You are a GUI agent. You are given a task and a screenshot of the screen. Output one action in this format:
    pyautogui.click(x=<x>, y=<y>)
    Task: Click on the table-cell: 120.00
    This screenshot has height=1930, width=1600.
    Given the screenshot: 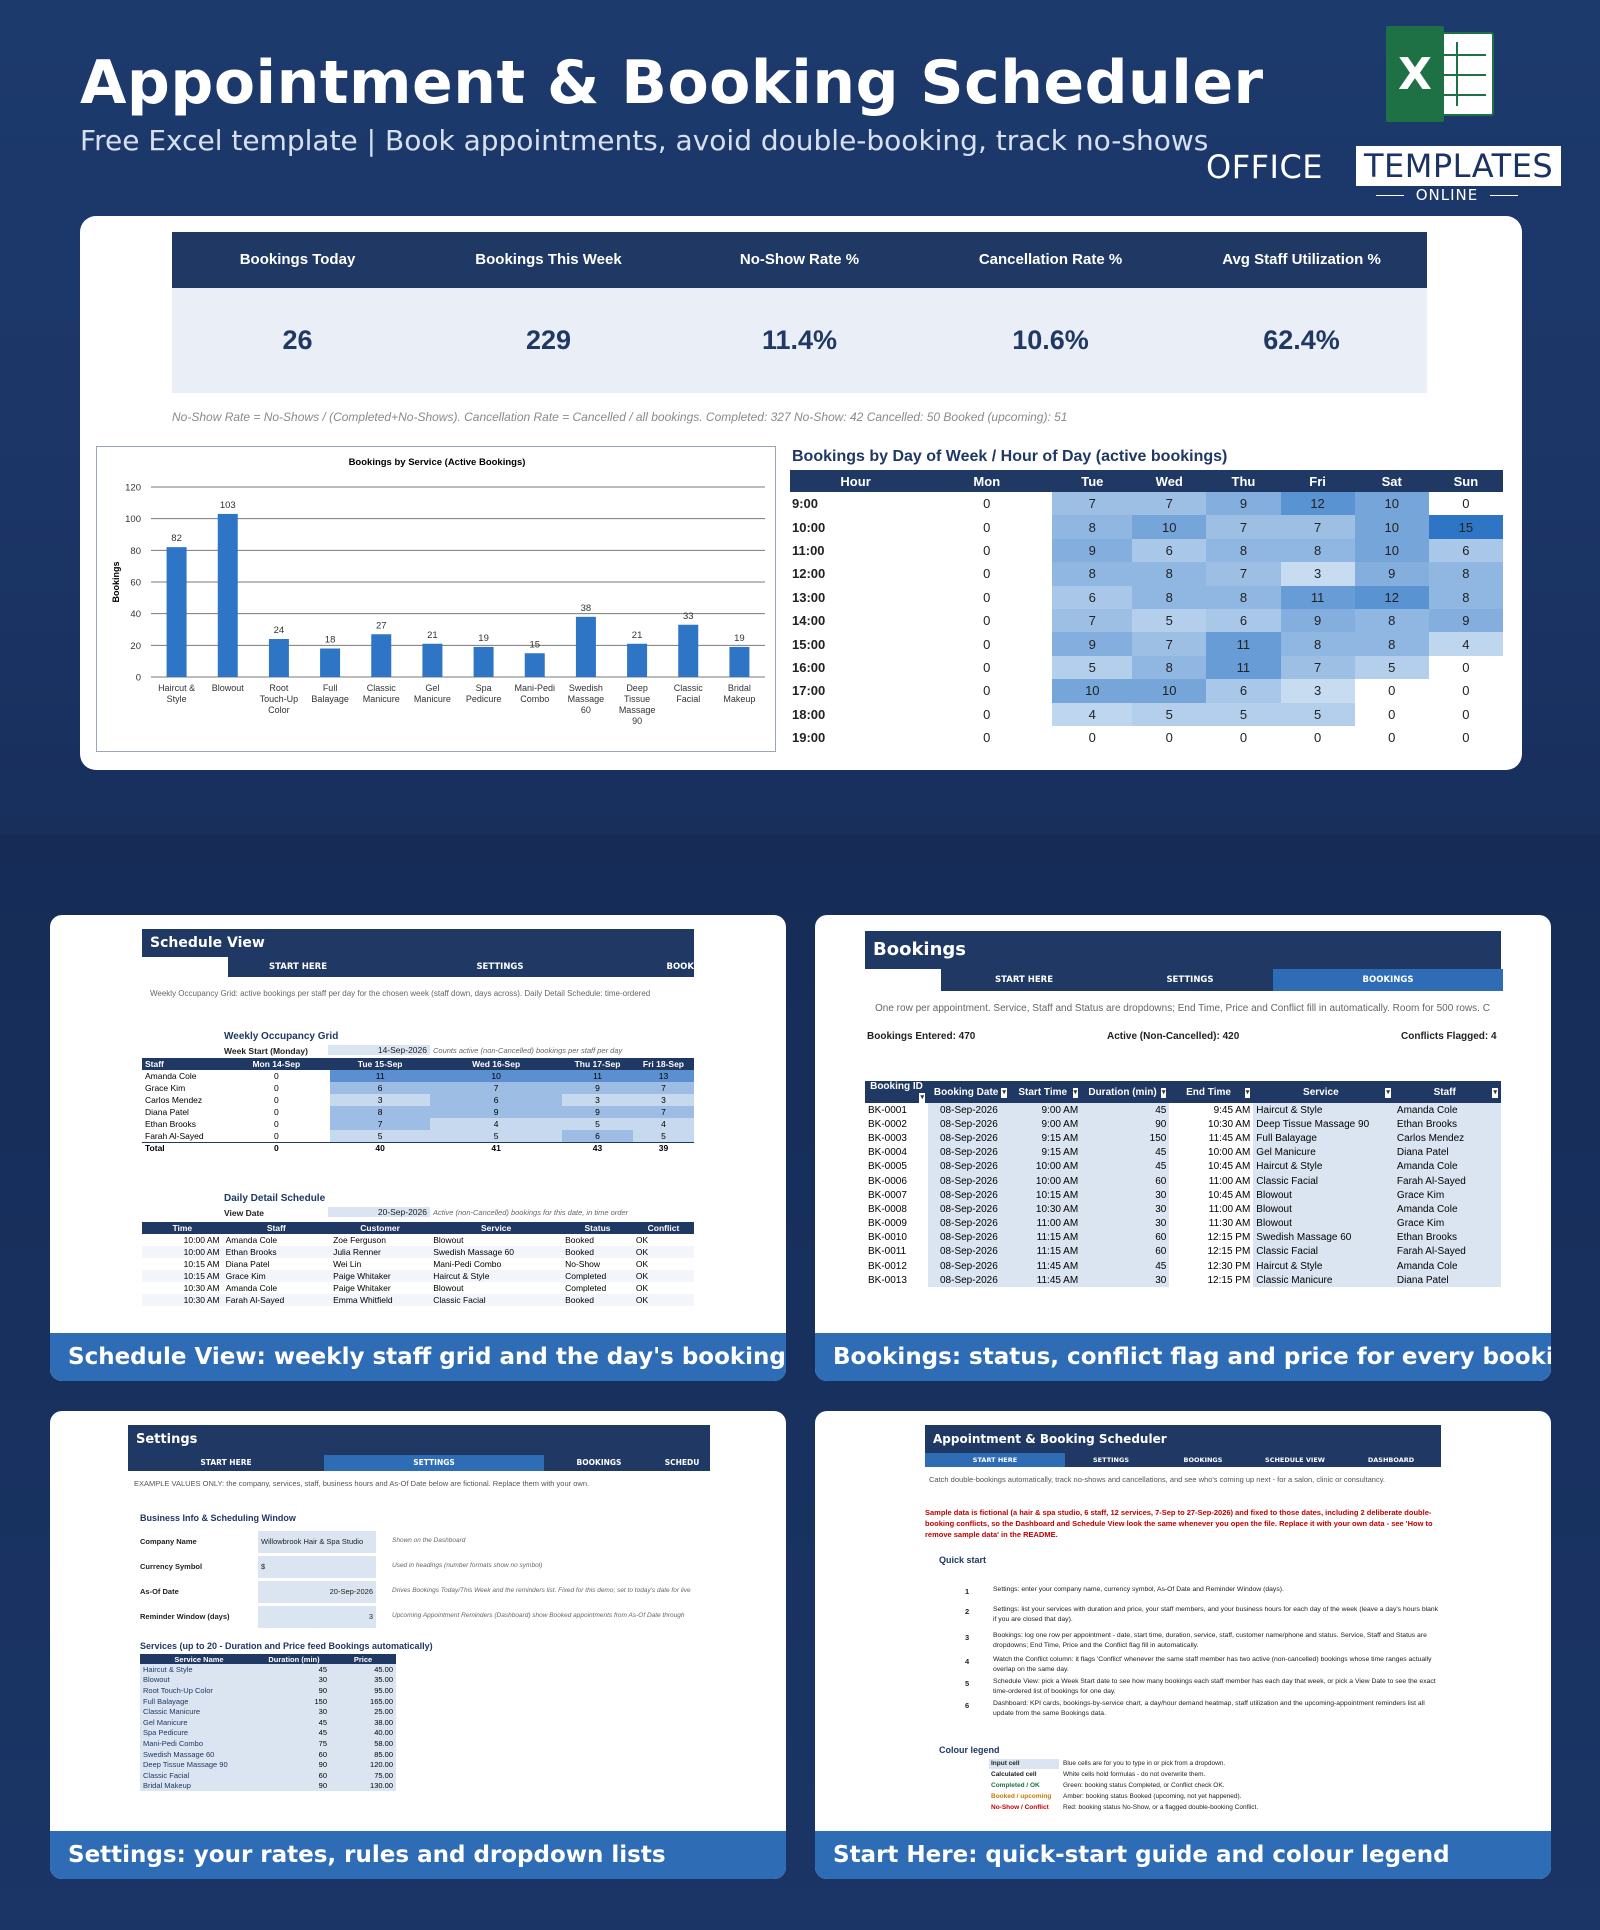 What is the action you would take?
    pyautogui.click(x=363, y=1764)
    